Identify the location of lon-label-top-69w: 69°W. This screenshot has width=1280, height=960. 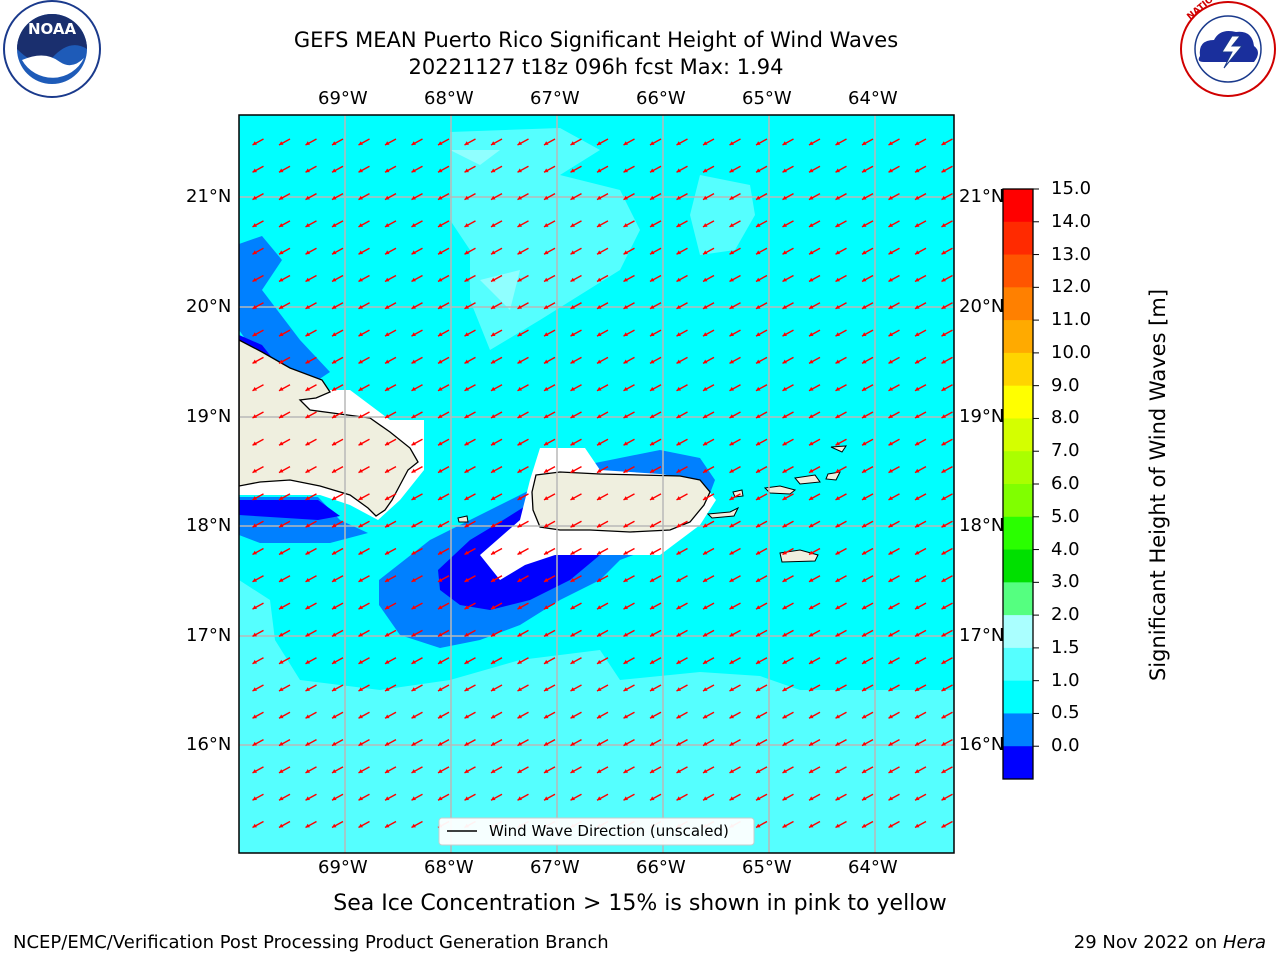
(343, 98).